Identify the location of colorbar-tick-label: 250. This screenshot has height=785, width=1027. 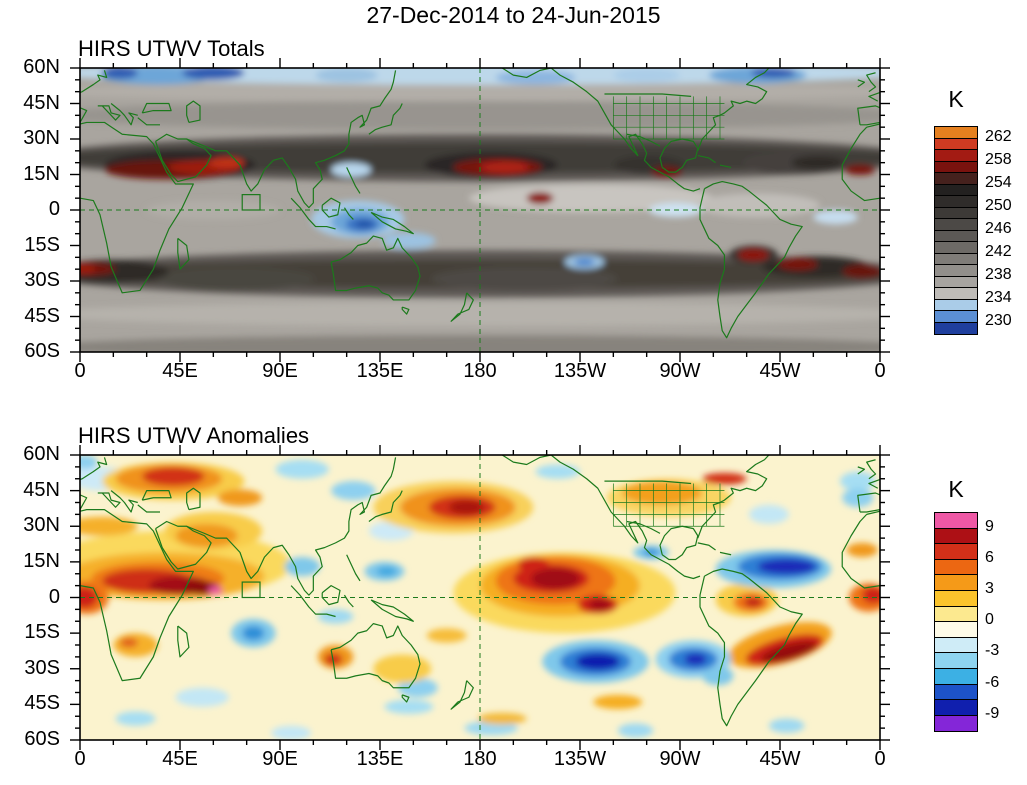
(998, 205).